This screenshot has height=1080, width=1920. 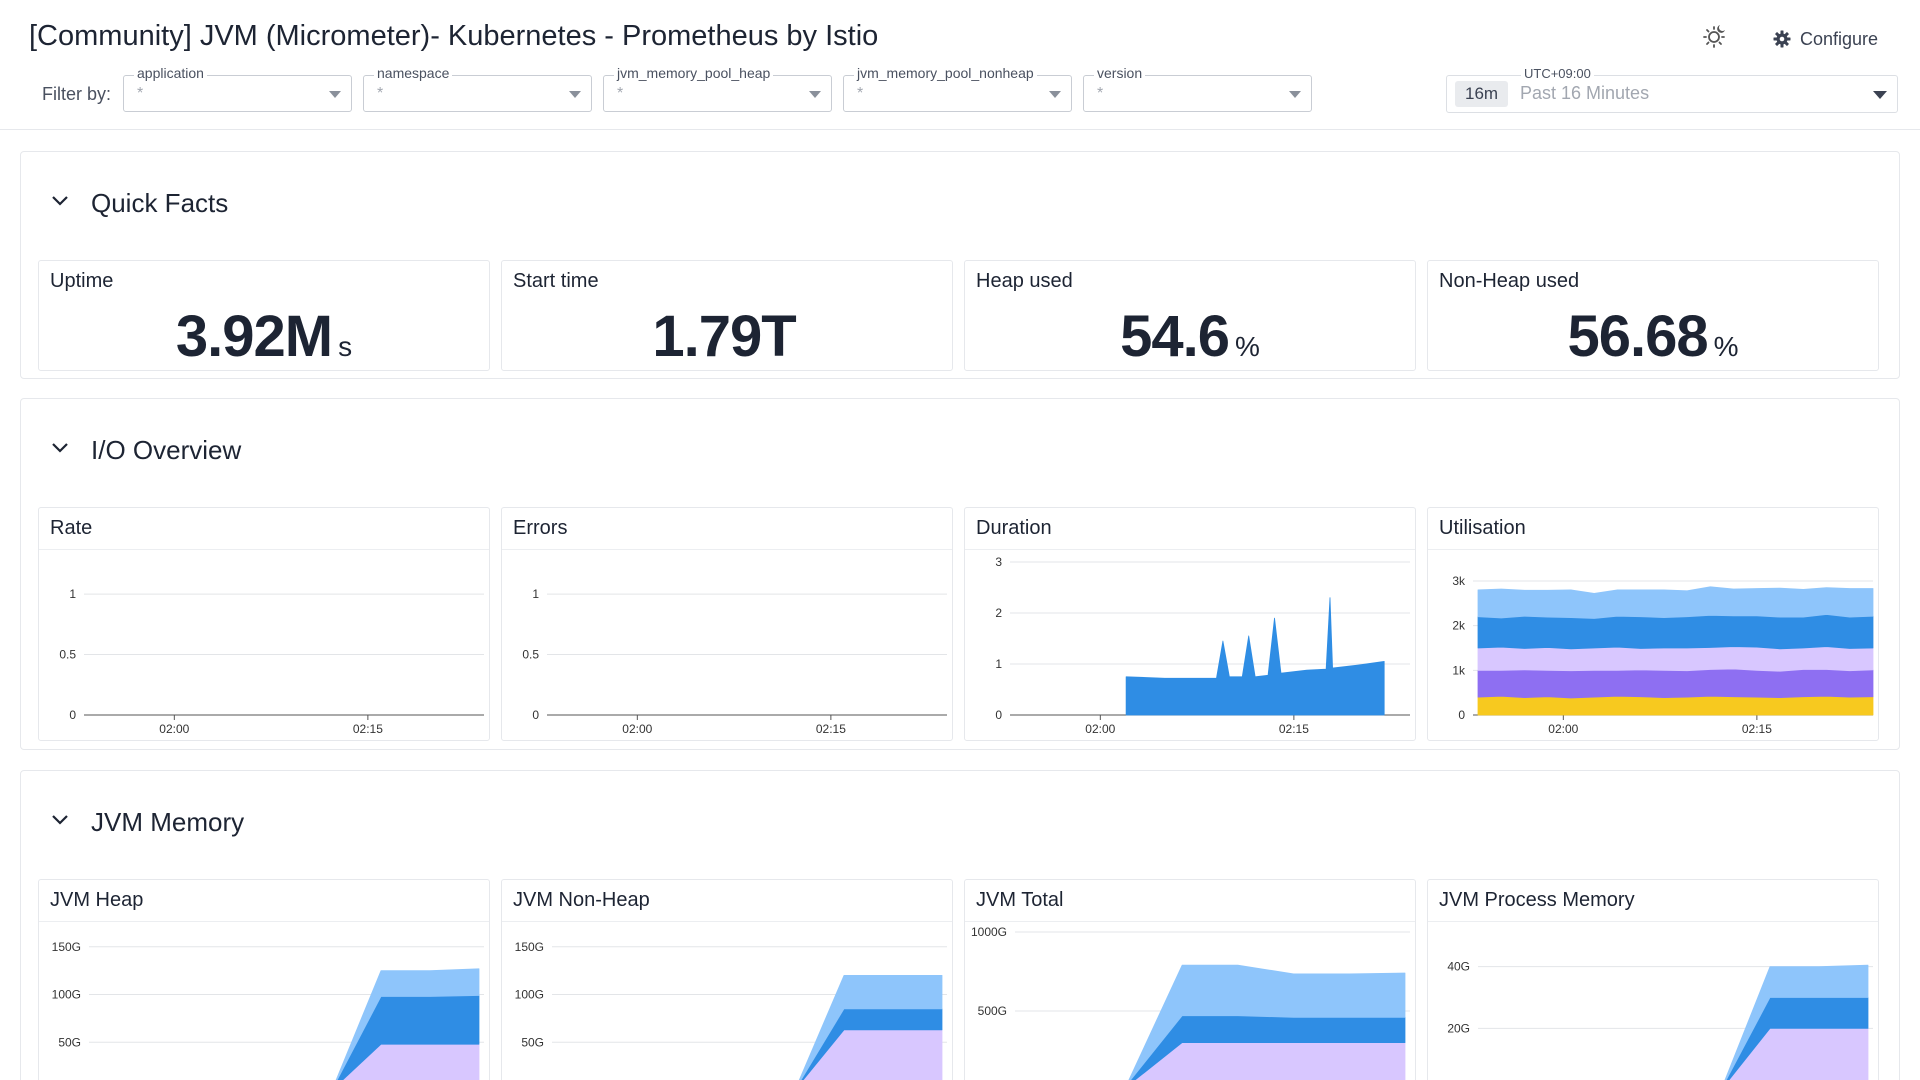 What do you see at coordinates (1014, 528) in the screenshot?
I see `panel-title: Duration` at bounding box center [1014, 528].